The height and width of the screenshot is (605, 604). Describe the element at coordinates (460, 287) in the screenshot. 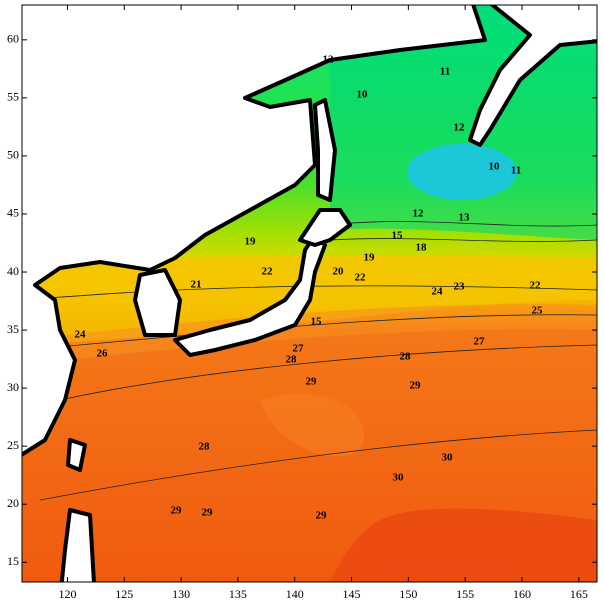

I see `contour-label: 23` at that location.